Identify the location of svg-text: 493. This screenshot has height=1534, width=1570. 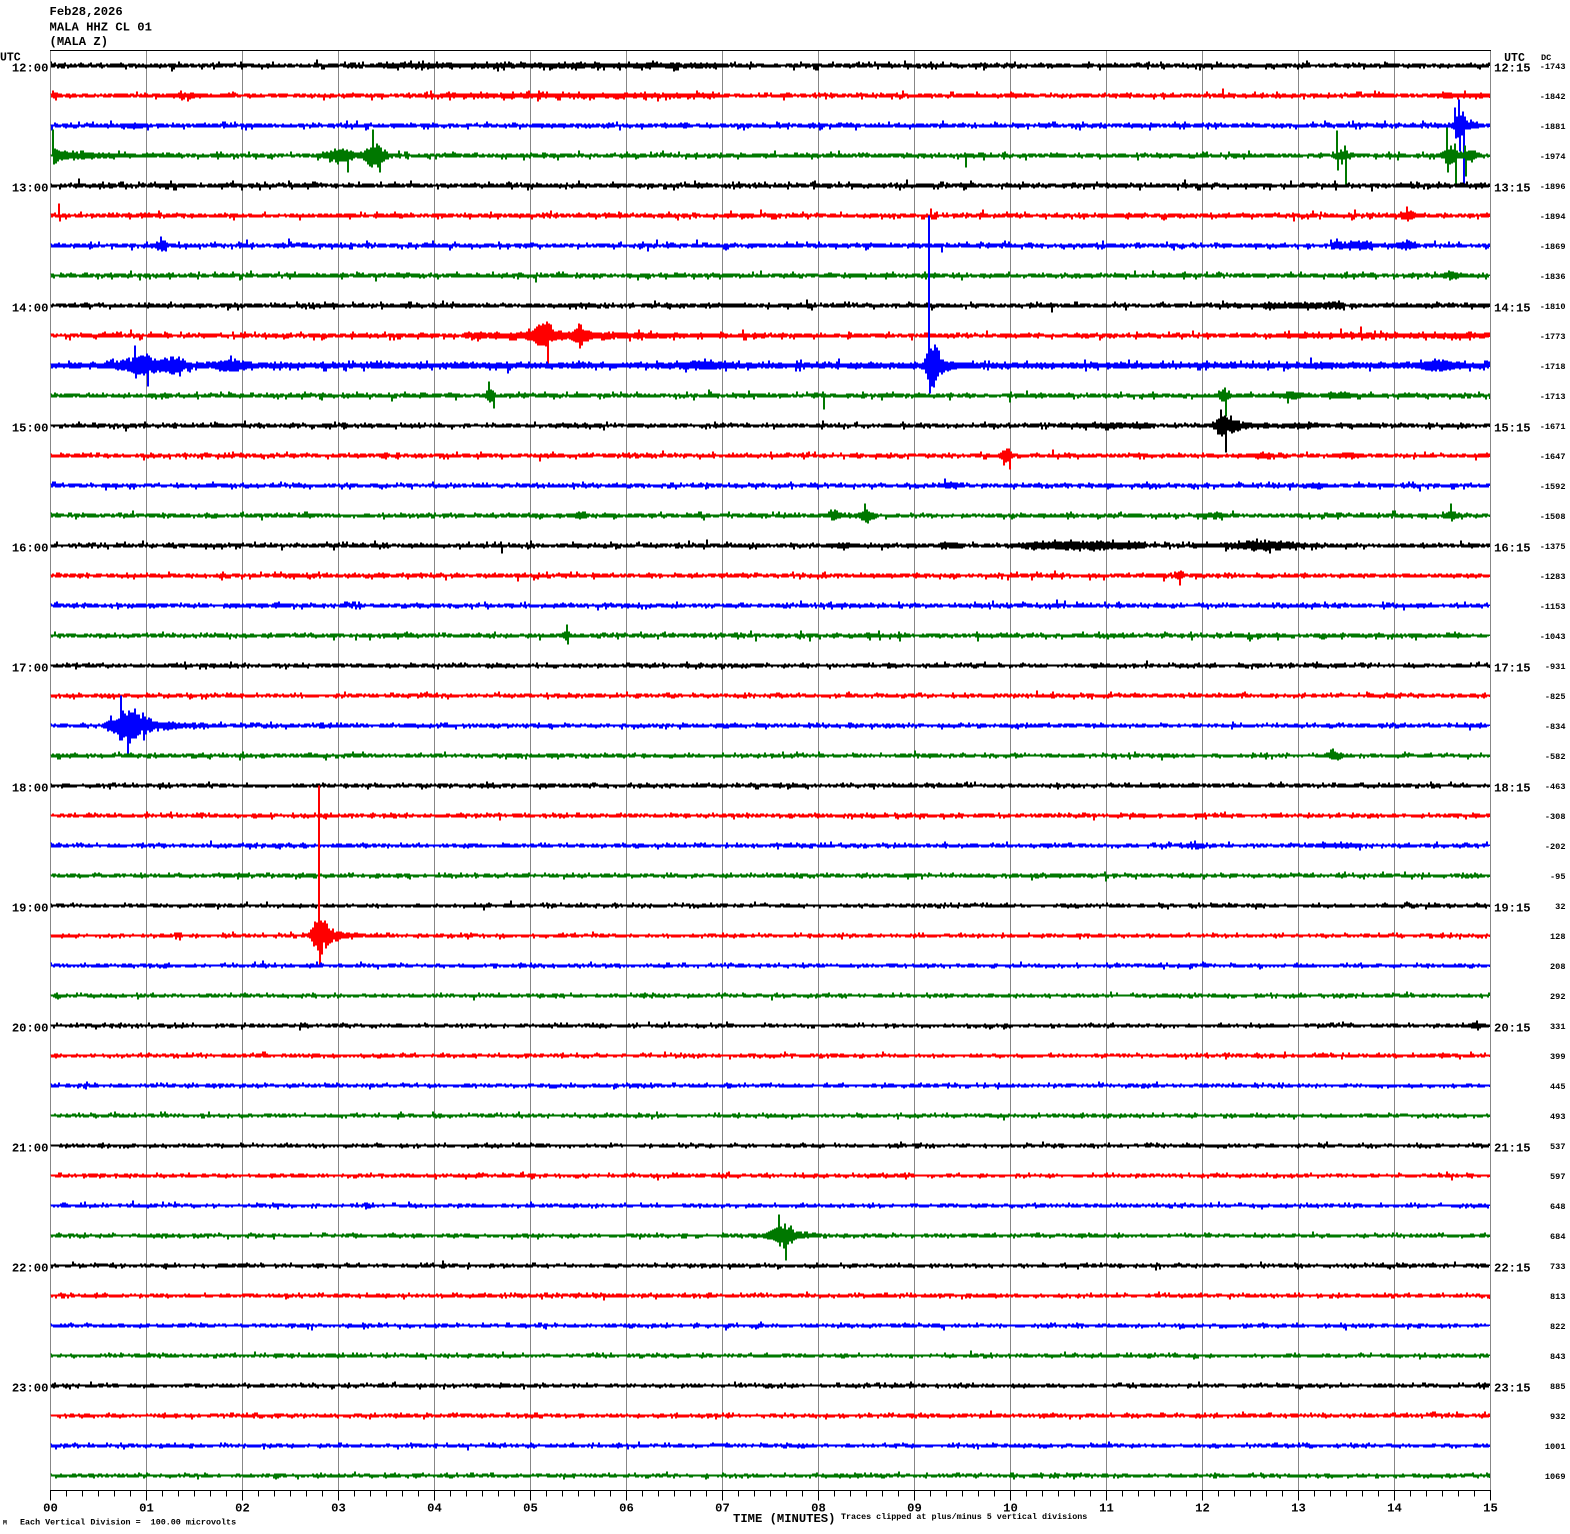
(1557, 1117).